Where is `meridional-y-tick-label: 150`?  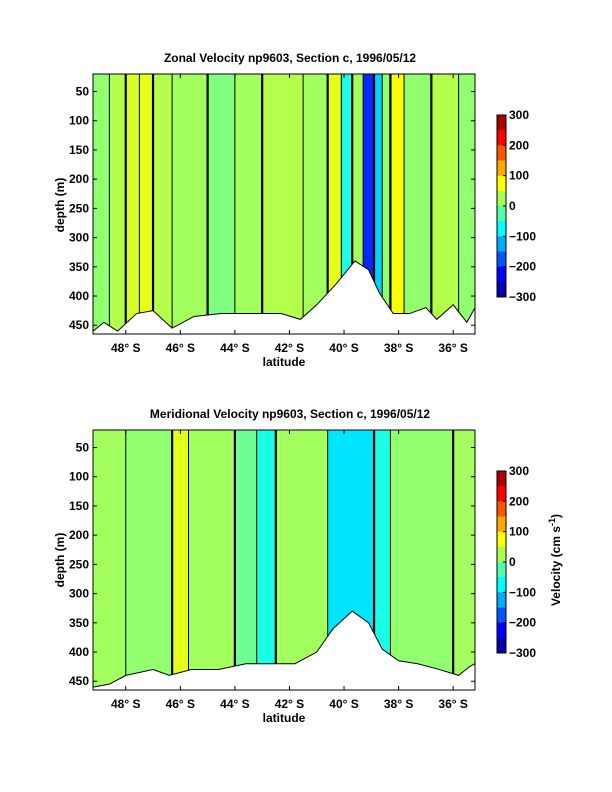 meridional-y-tick-label: 150 is located at coordinates (79, 506).